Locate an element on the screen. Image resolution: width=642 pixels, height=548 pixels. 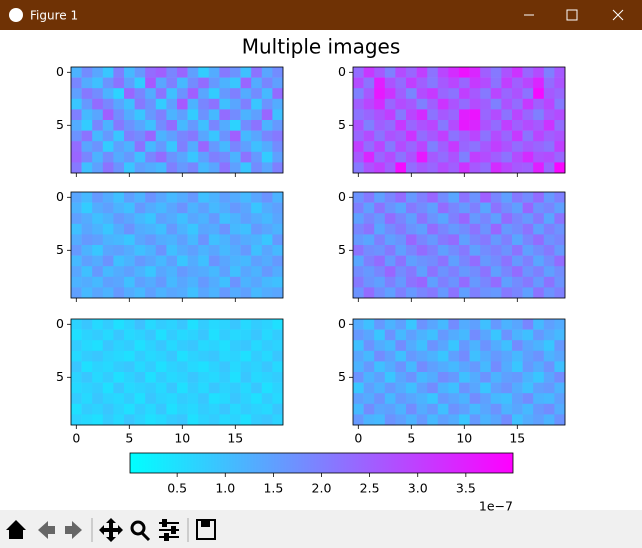
pan-button is located at coordinates (111, 530).